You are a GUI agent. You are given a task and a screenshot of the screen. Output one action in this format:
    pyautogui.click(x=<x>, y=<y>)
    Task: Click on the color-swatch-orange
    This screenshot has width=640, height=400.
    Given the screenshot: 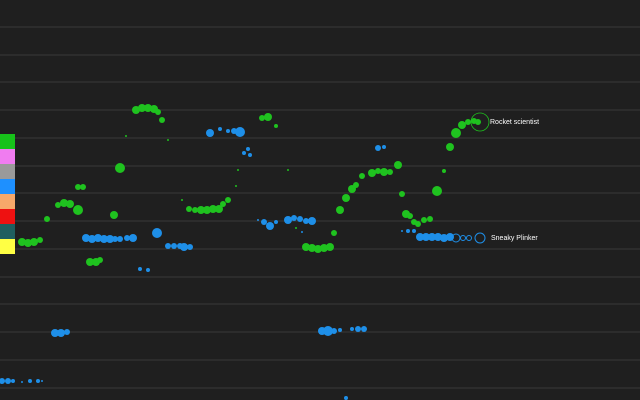 What is the action you would take?
    pyautogui.click(x=7, y=201)
    